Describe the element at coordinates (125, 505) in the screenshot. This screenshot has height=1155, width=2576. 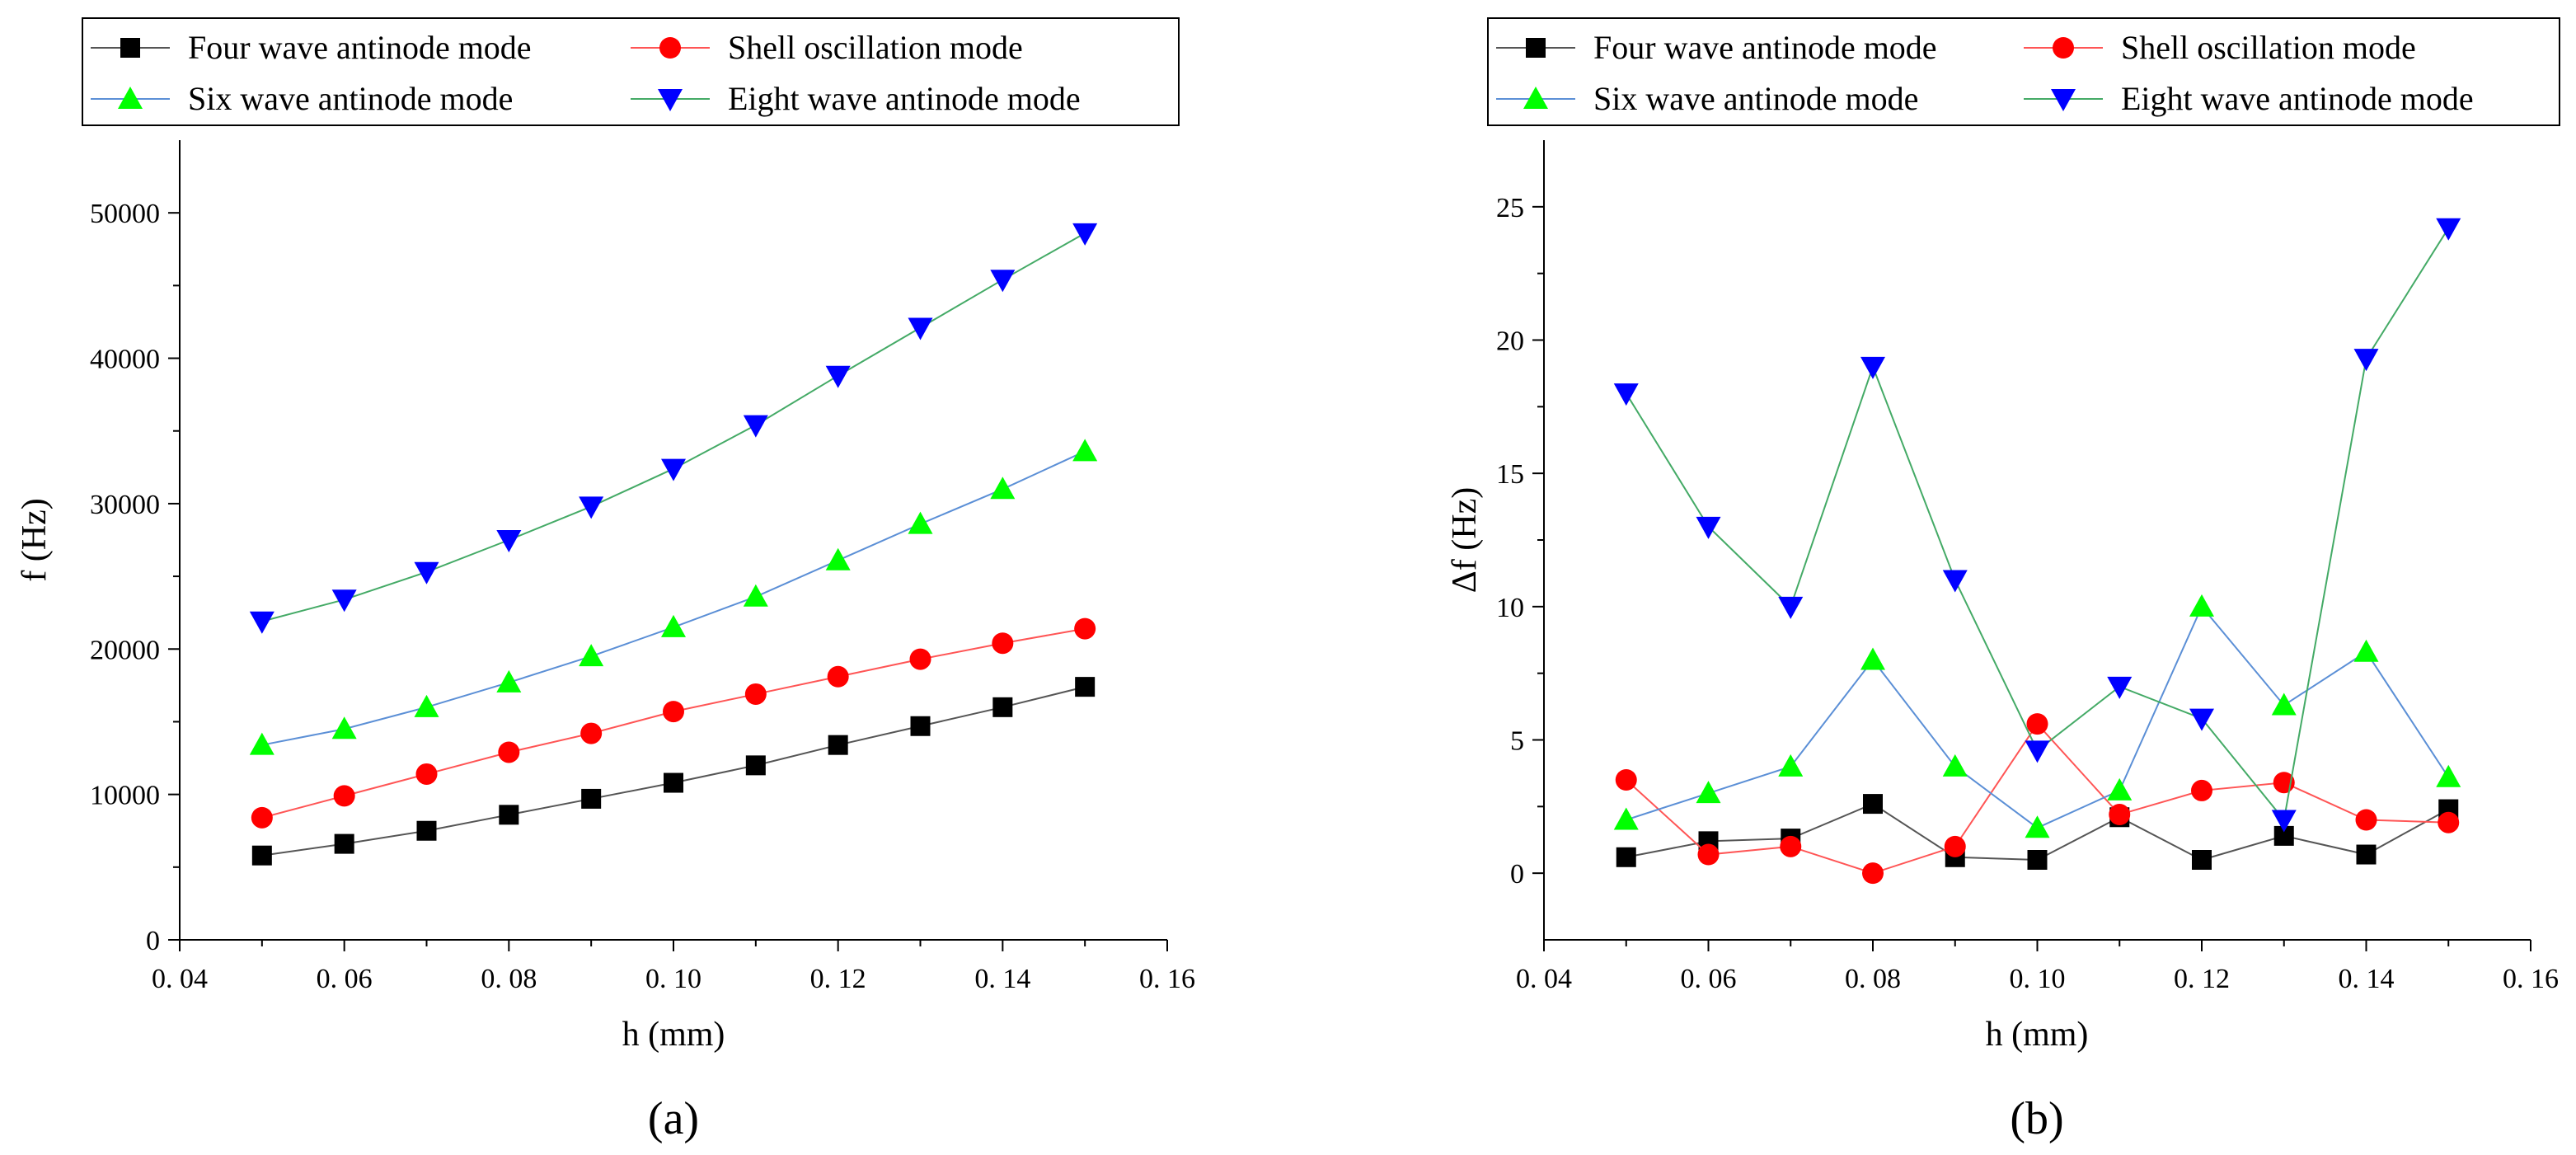
I see `y-tick-label: 30000` at that location.